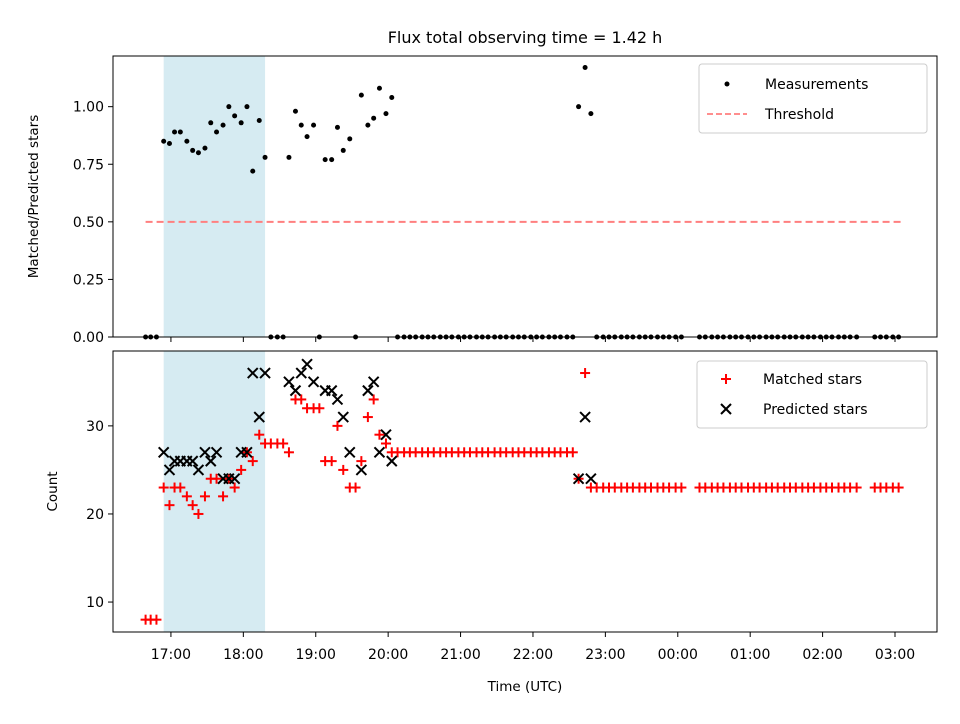  What do you see at coordinates (214, 491) in the screenshot?
I see `bottom-highlight-span` at bounding box center [214, 491].